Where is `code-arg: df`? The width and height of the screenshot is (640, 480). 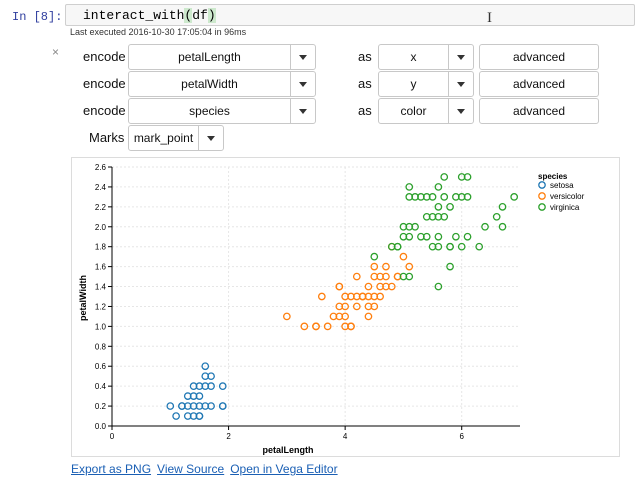 code-arg: df is located at coordinates (200, 15).